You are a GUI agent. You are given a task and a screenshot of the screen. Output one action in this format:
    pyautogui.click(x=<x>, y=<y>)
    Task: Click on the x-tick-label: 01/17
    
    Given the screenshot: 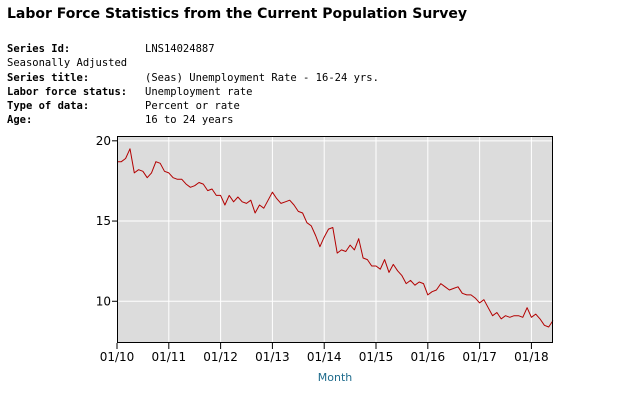 What is the action you would take?
    pyautogui.click(x=479, y=357)
    